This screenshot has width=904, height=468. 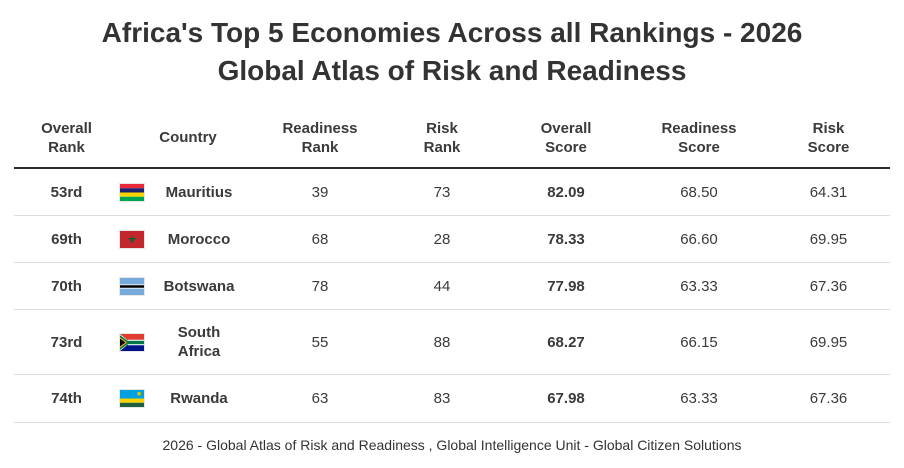 What do you see at coordinates (66, 192) in the screenshot?
I see `overall-rank-cell: 53rd` at bounding box center [66, 192].